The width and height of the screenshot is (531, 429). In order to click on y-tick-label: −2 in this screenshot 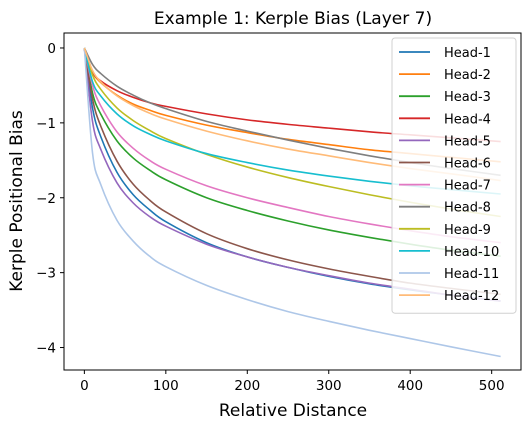, I will do `click(46, 199)`.